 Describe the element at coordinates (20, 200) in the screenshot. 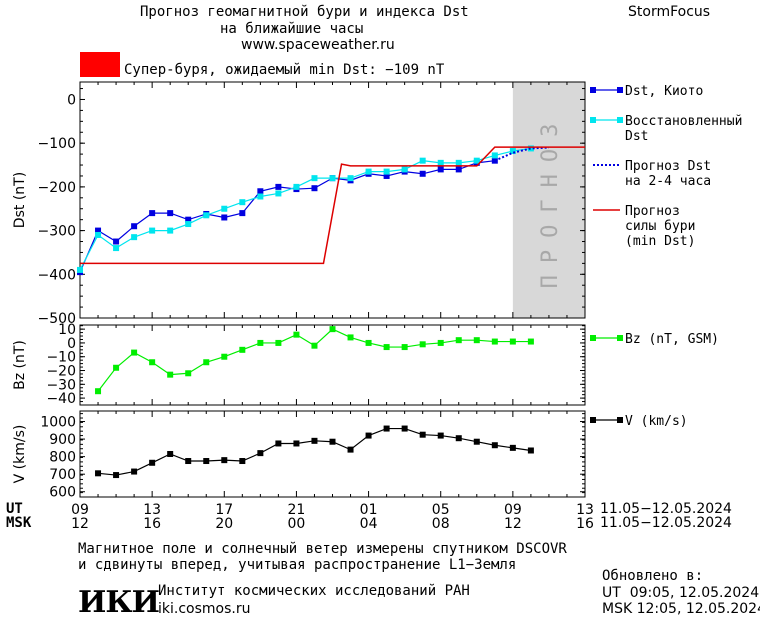

I see `dst-axis-label: Dst (nT)` at that location.